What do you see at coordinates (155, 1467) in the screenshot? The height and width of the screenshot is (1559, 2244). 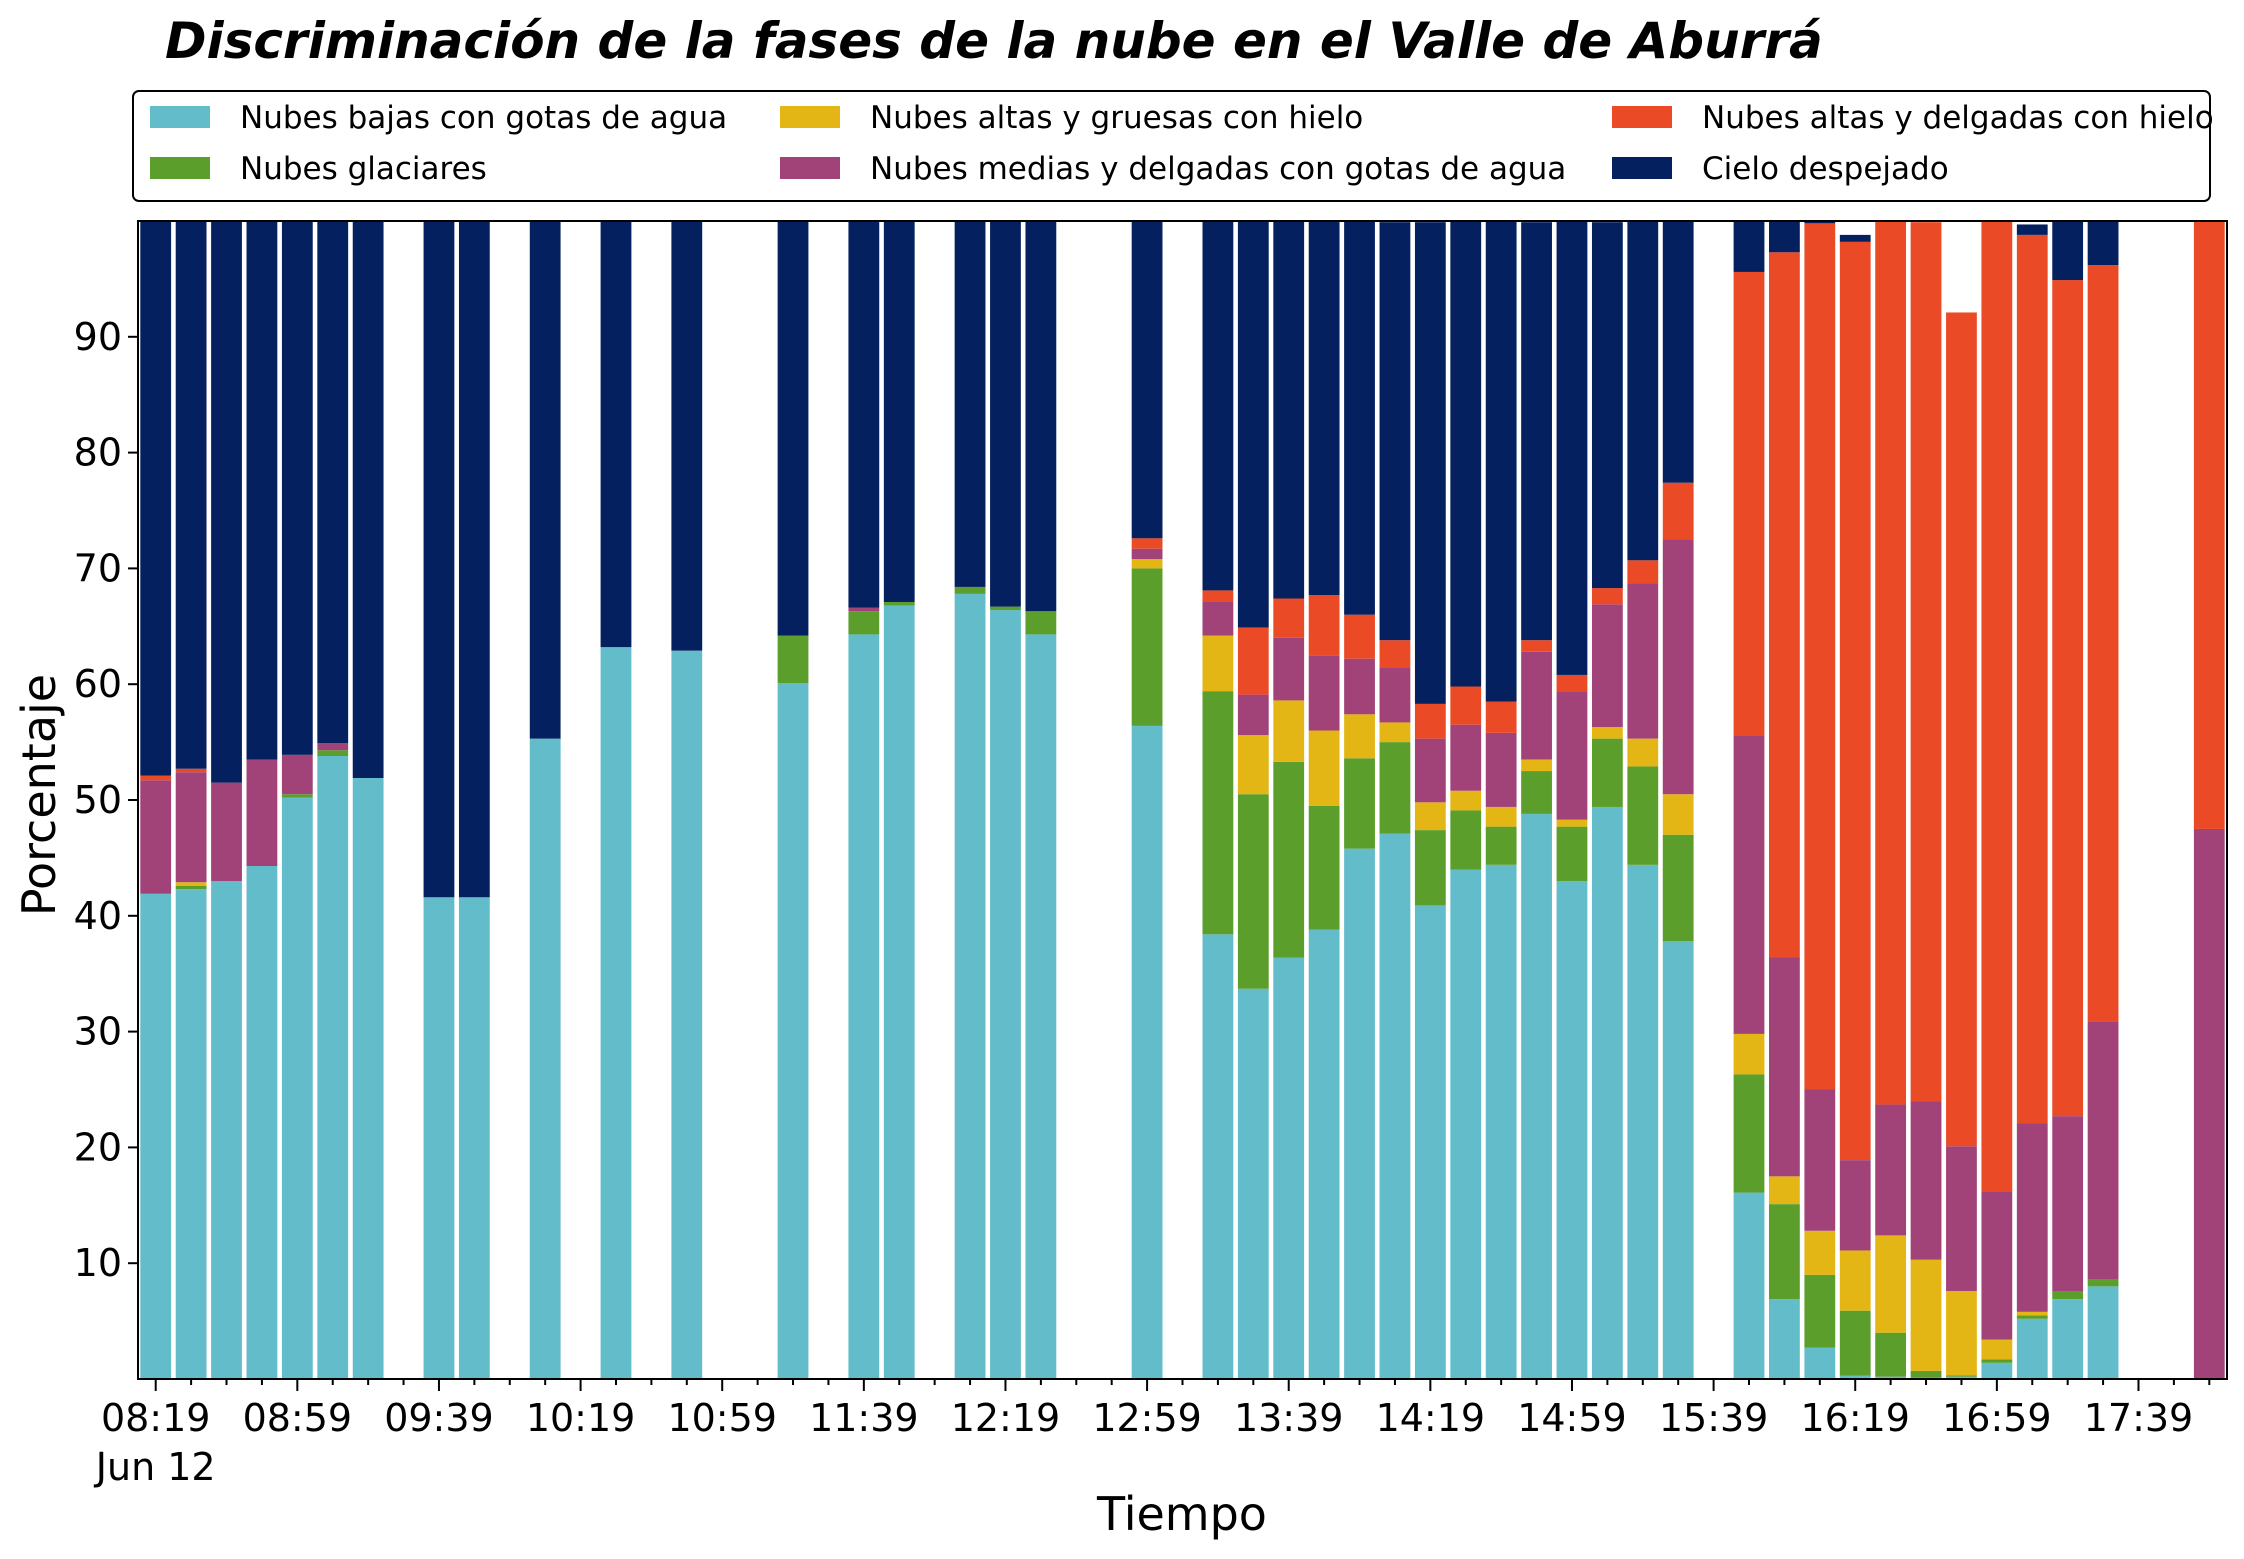 I see `x-tick-sublabel: Jun 12` at bounding box center [155, 1467].